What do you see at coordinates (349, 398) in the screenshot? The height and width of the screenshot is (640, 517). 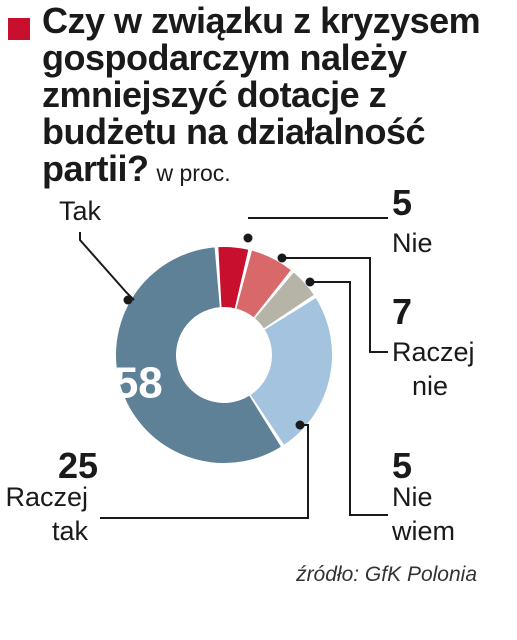 I see `leader-line-nie-wiem` at bounding box center [349, 398].